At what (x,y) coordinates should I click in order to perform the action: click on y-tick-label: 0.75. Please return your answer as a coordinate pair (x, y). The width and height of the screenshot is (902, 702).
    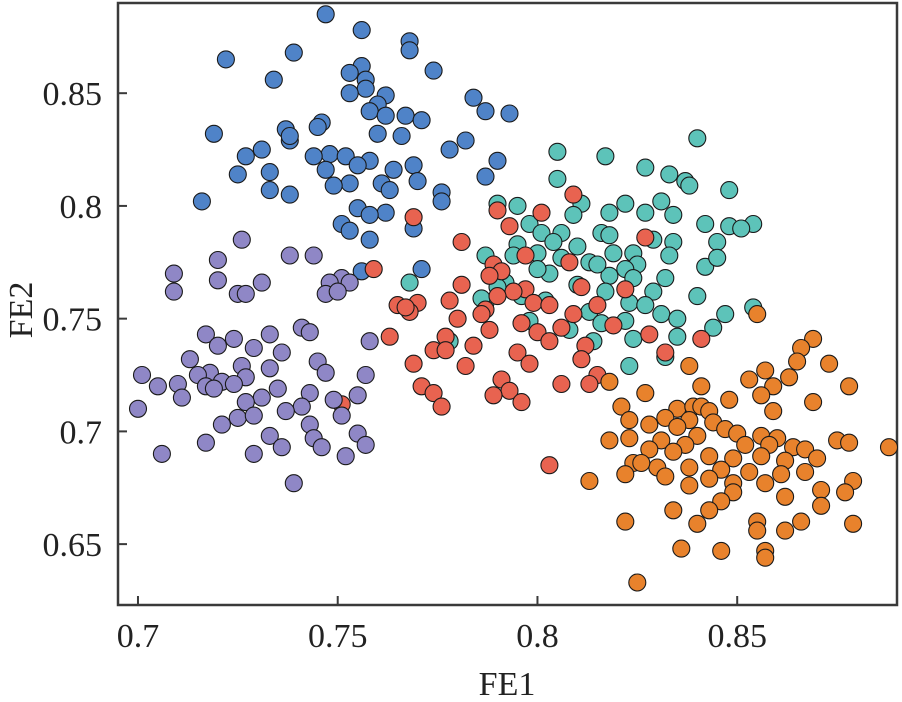
    Looking at the image, I should click on (73, 320).